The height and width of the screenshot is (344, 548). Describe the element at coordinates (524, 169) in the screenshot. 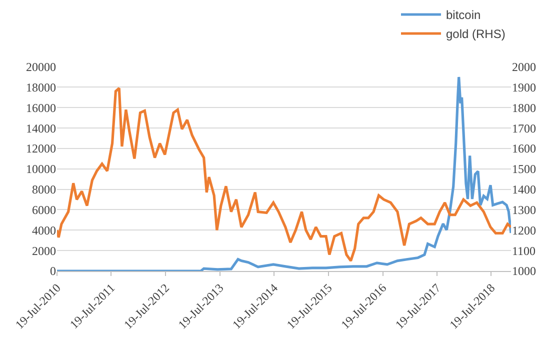

I see `y2-tick-label: 1500` at that location.